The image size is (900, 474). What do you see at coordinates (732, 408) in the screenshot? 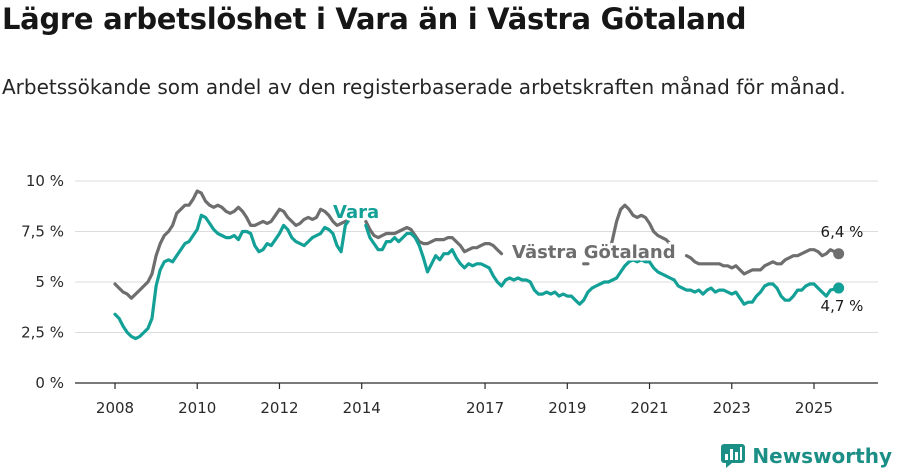
I see `x-tick-label: 2023` at bounding box center [732, 408].